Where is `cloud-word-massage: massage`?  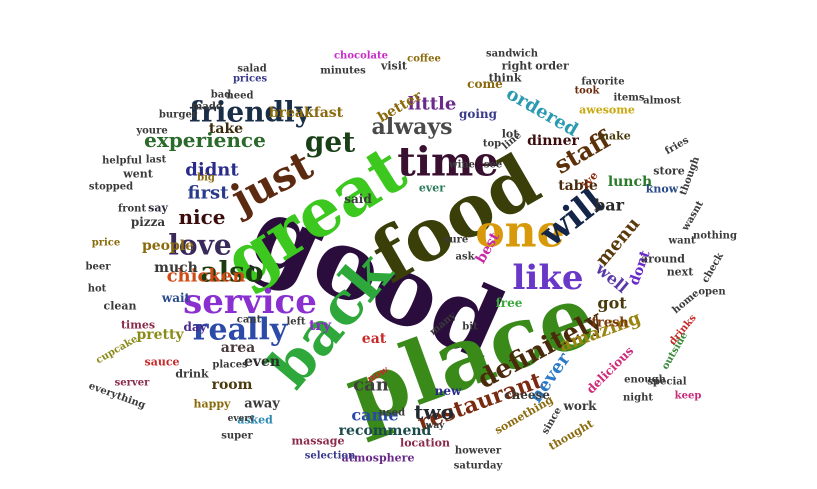
cloud-word-massage: massage is located at coordinates (318, 441).